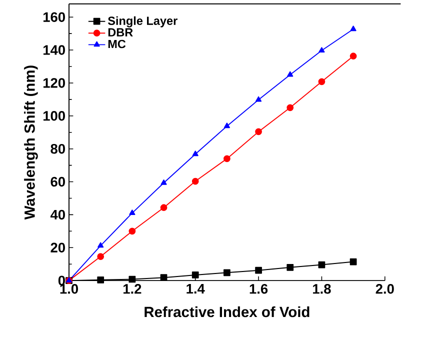 The width and height of the screenshot is (431, 341). Describe the element at coordinates (61, 281) in the screenshot. I see `y-tick-label: 0` at that location.